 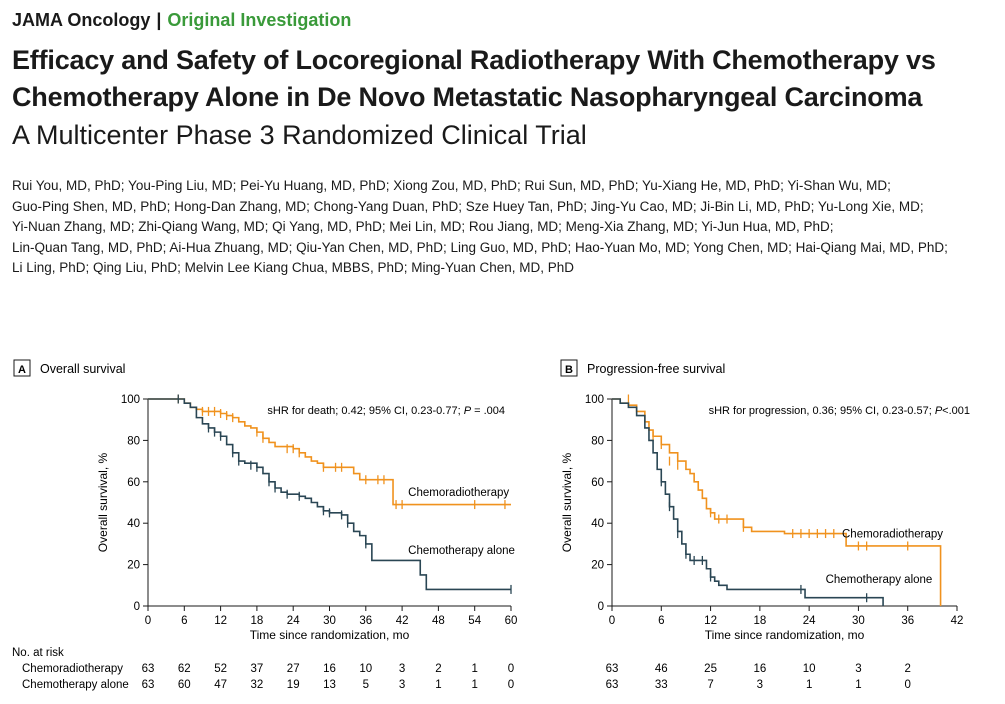 What do you see at coordinates (133, 441) in the screenshot?
I see `panel-a-y-tick-label: 80` at bounding box center [133, 441].